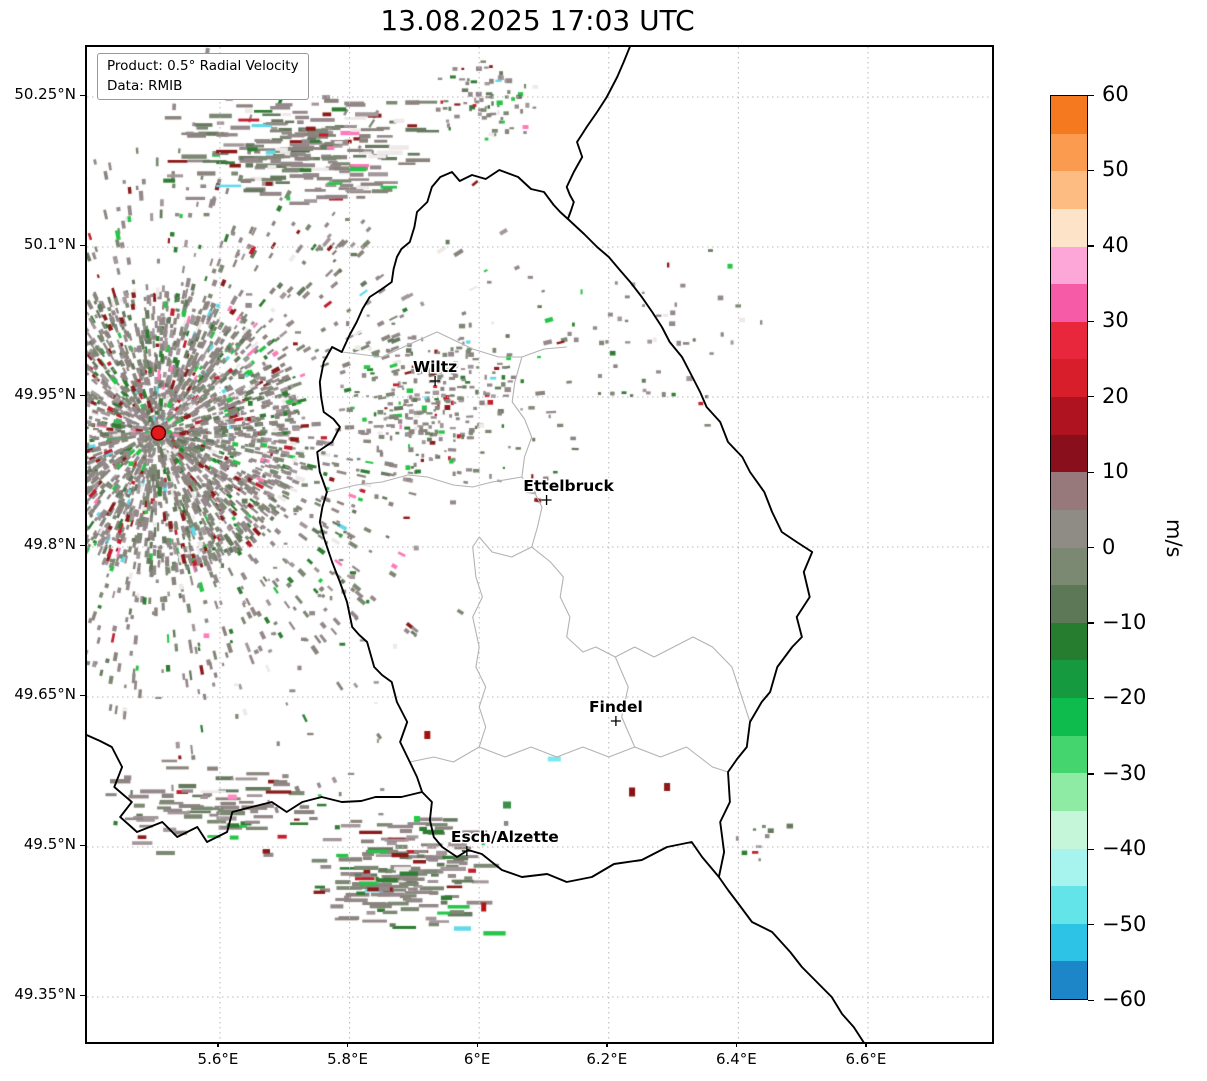 This screenshot has width=1207, height=1081. I want to click on product-line: Product: 0.5° Radial Velocity, so click(203, 66).